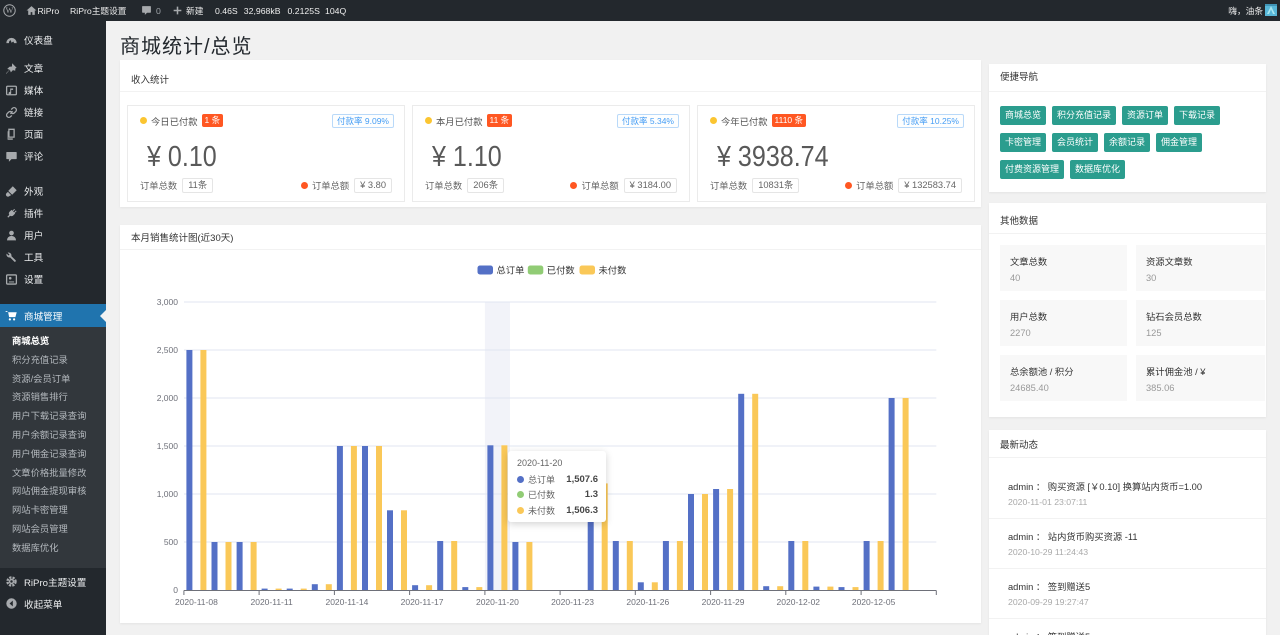  I want to click on svg-text: W, so click(10, 10).